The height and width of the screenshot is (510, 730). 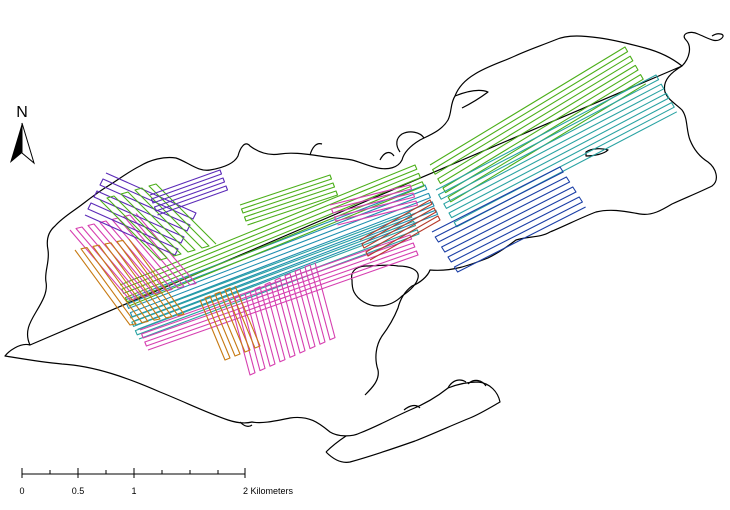 I want to click on north-arrow-icon, so click(x=22, y=143).